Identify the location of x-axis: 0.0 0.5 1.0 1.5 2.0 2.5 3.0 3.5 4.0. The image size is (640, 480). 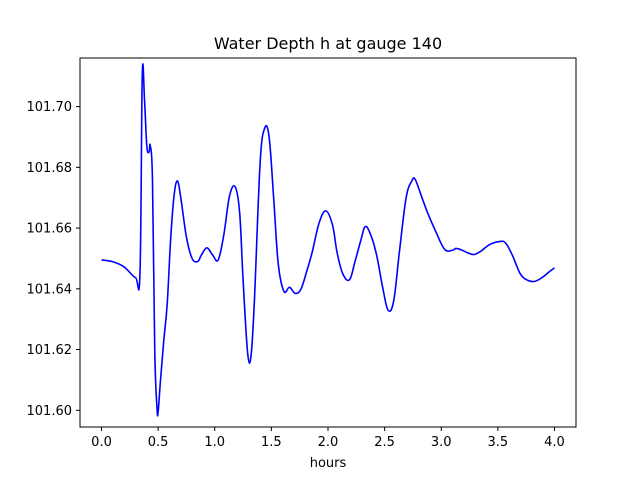
(328, 438).